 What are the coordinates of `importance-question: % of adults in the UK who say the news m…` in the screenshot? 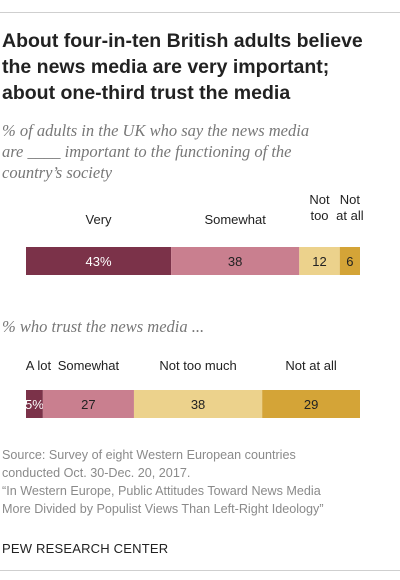 It's located at (198, 151).